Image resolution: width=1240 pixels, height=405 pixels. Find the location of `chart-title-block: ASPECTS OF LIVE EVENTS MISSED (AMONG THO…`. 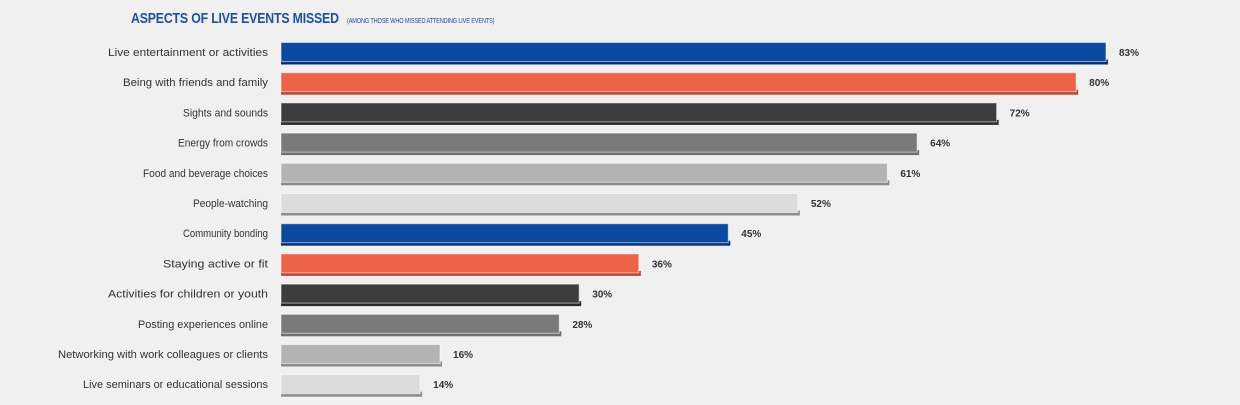

chart-title-block: ASPECTS OF LIVE EVENTS MISSED (AMONG THO… is located at coordinates (331, 19).